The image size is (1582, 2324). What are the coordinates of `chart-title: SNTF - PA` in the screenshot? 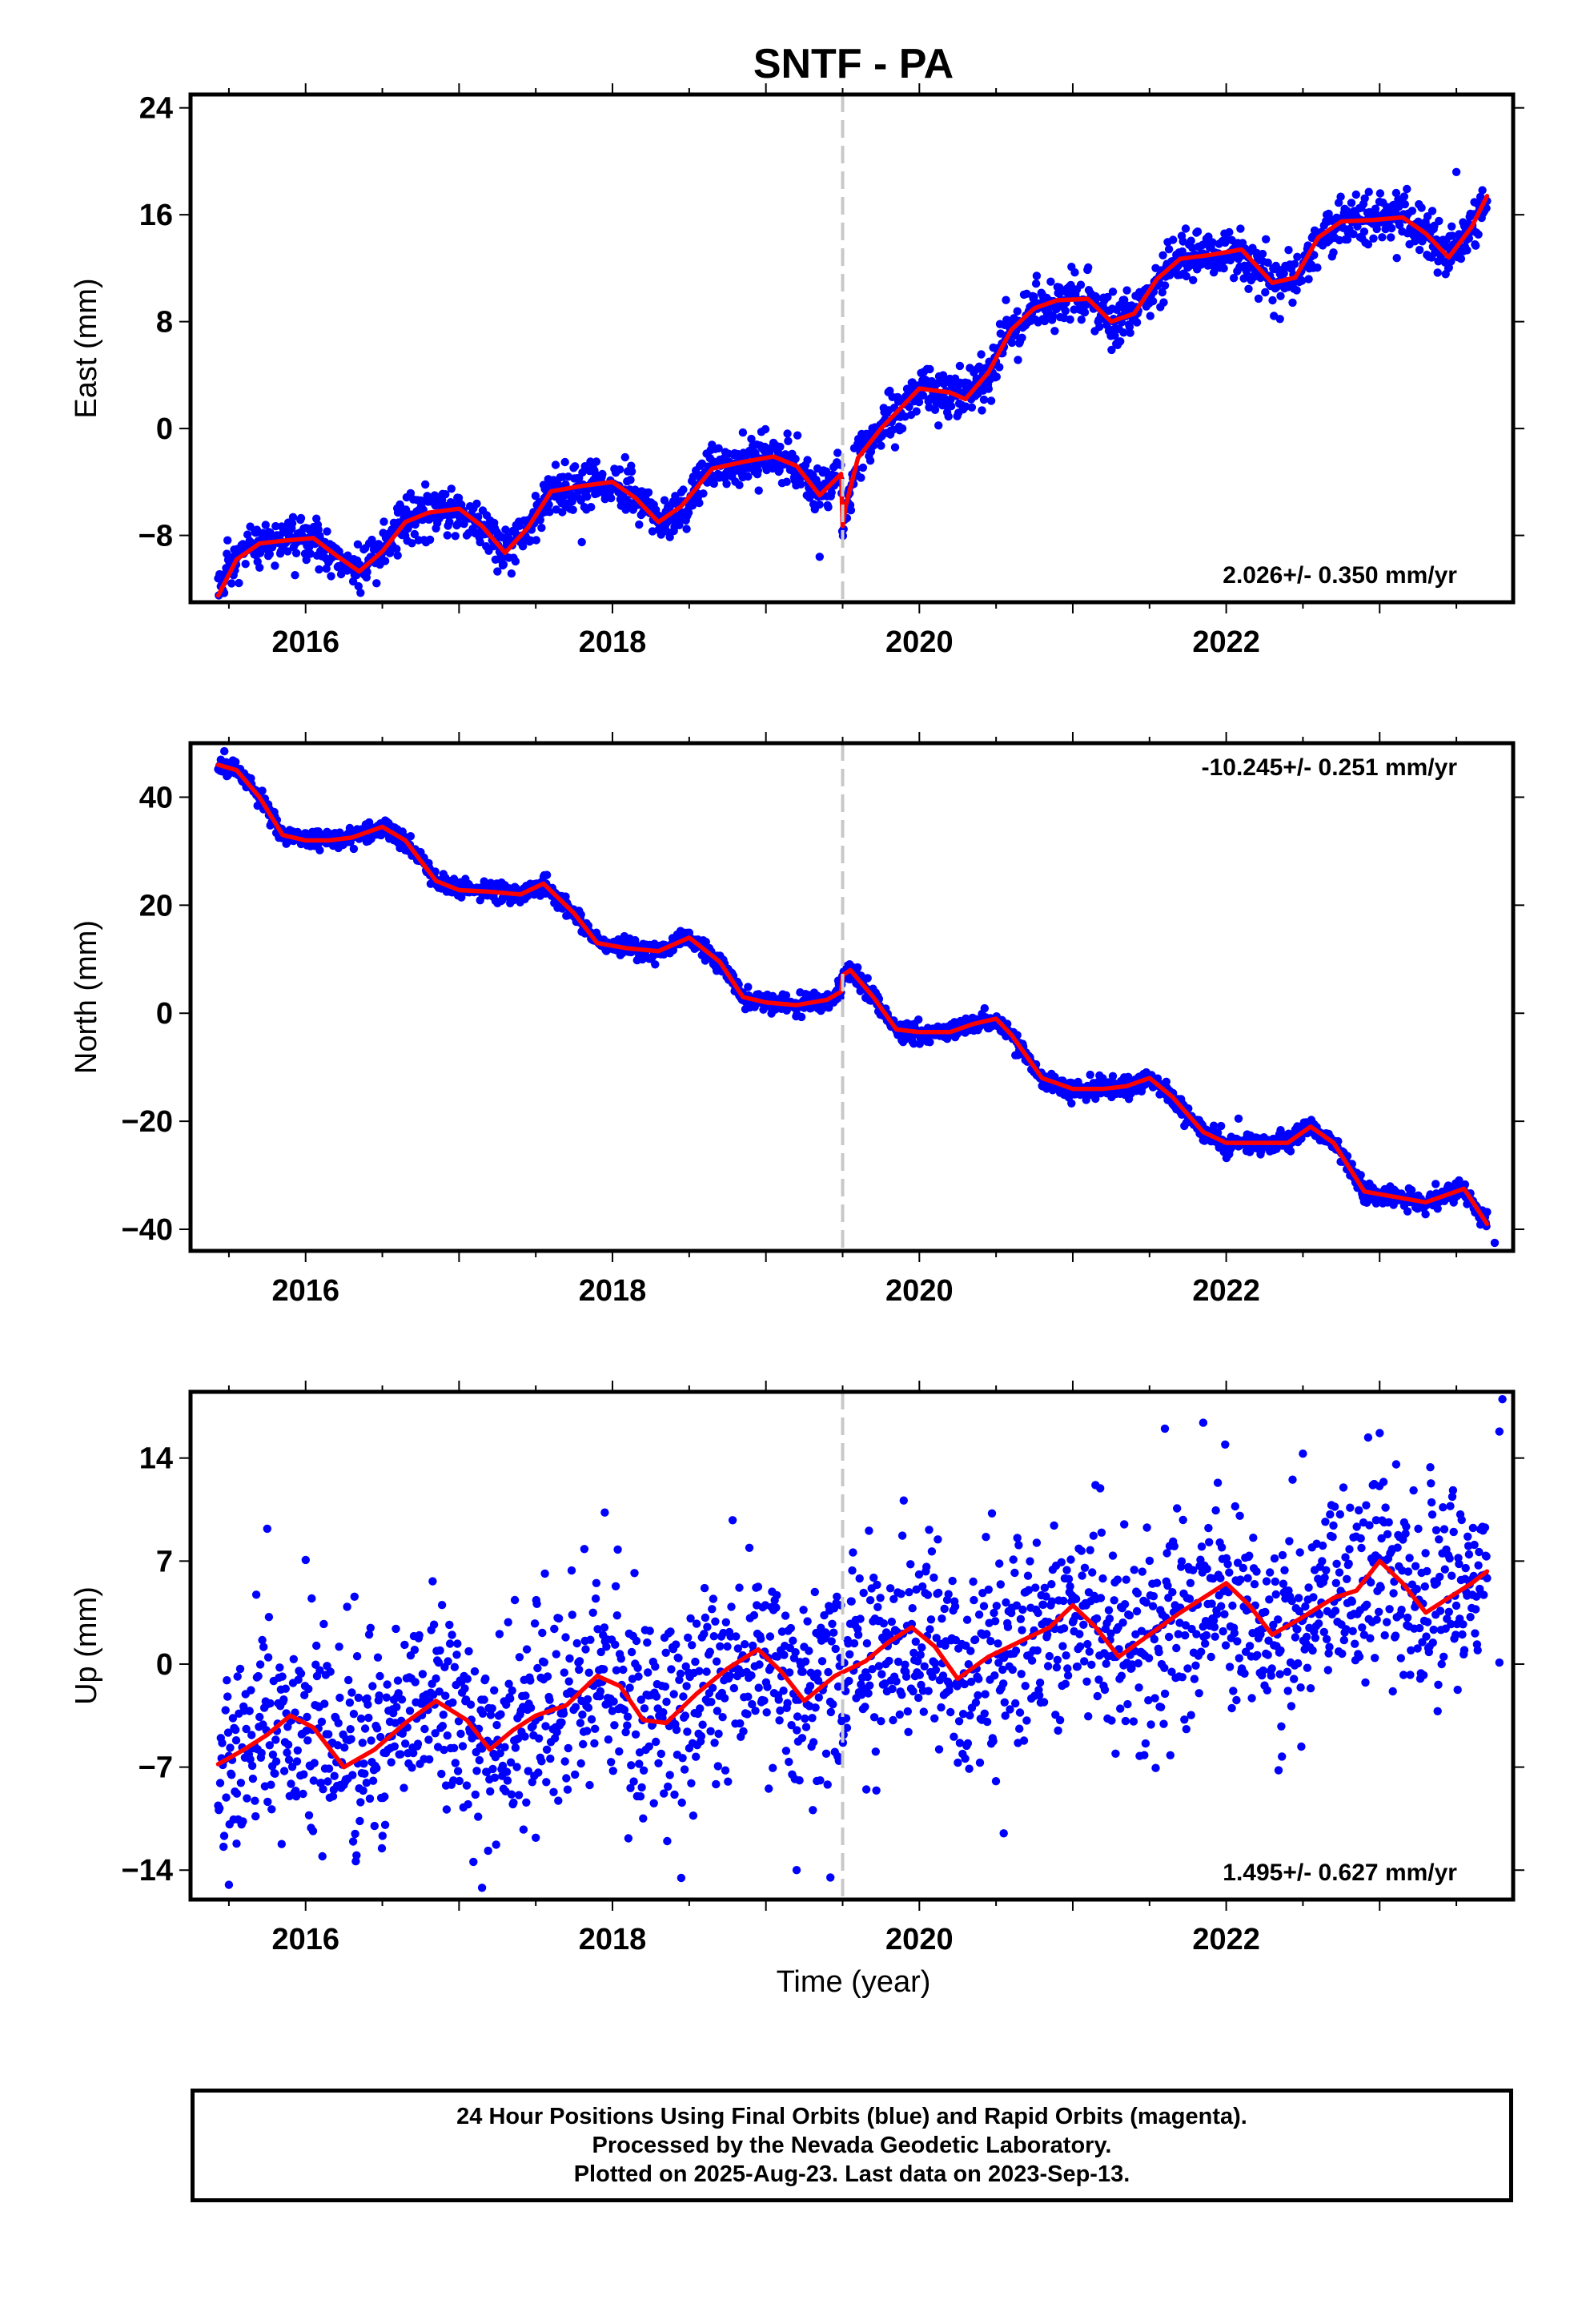 It's located at (853, 64).